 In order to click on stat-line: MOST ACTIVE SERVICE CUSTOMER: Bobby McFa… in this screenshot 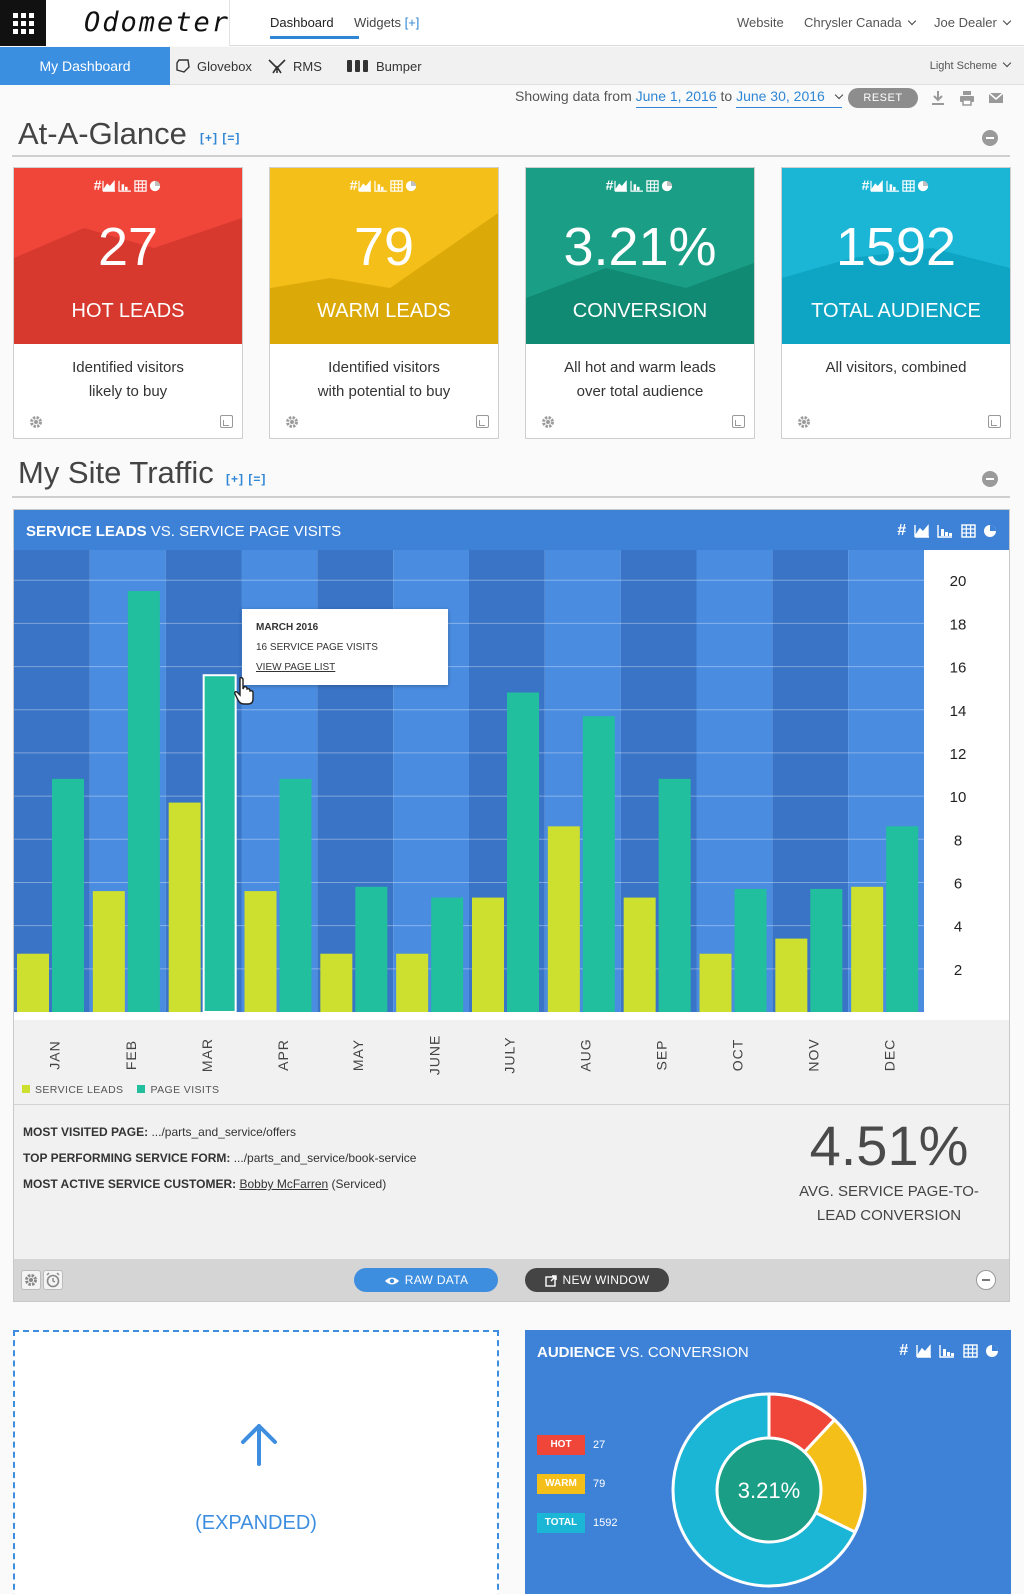, I will do `click(219, 1184)`.